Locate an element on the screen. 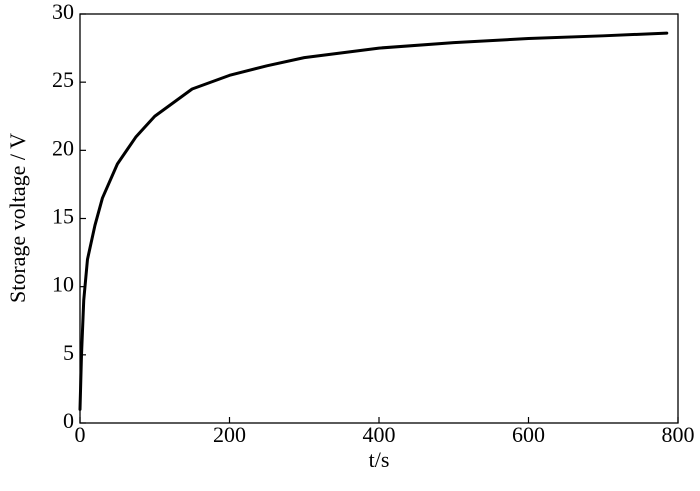 The height and width of the screenshot is (491, 700). y-tick-label: 30 is located at coordinates (63, 12).